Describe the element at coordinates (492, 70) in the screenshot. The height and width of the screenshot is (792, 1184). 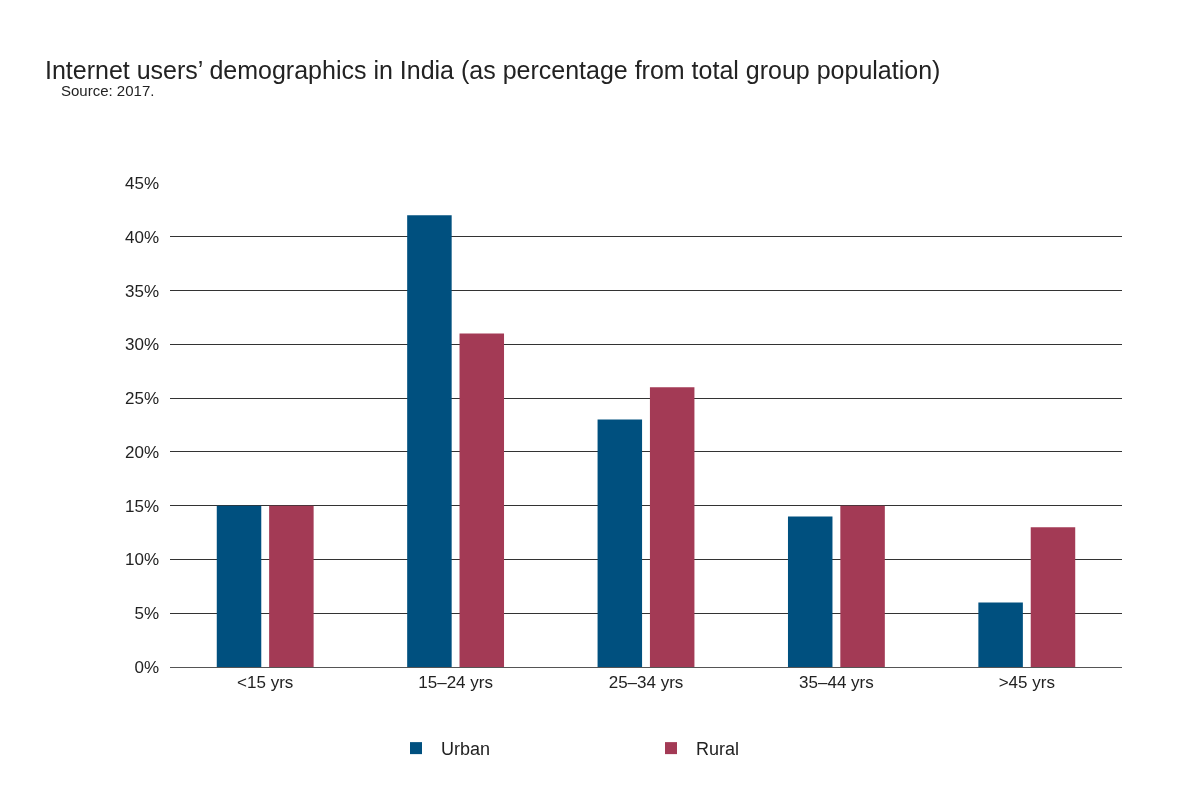
I see `chart-title: Internet users’ demographics in India (as percentage from total group population)` at that location.